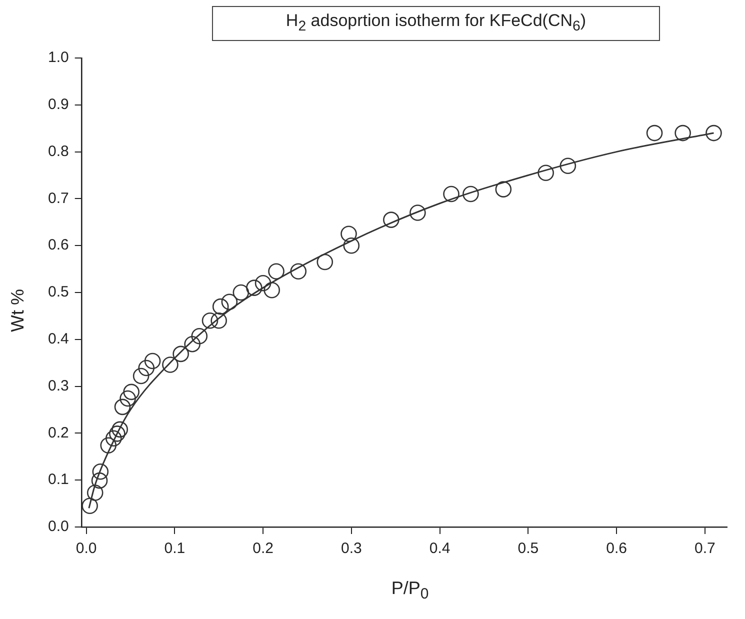  I want to click on y-tick-label: 0.1, so click(58, 479).